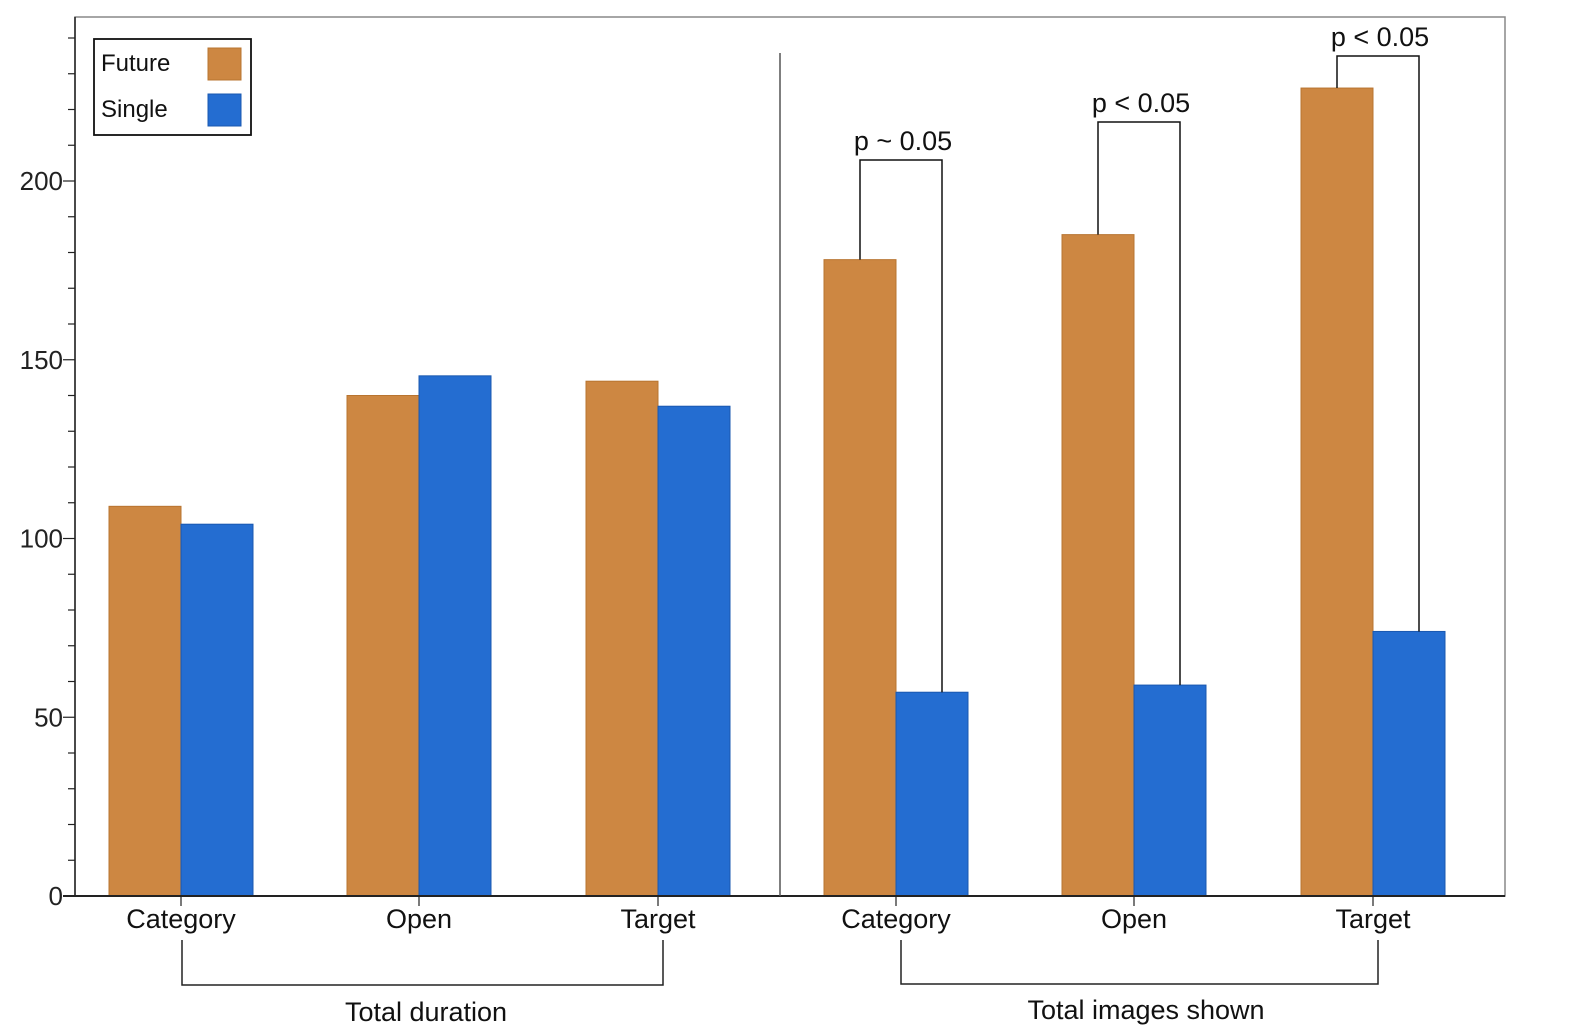  I want to click on legend-label-single: Single, so click(134, 109).